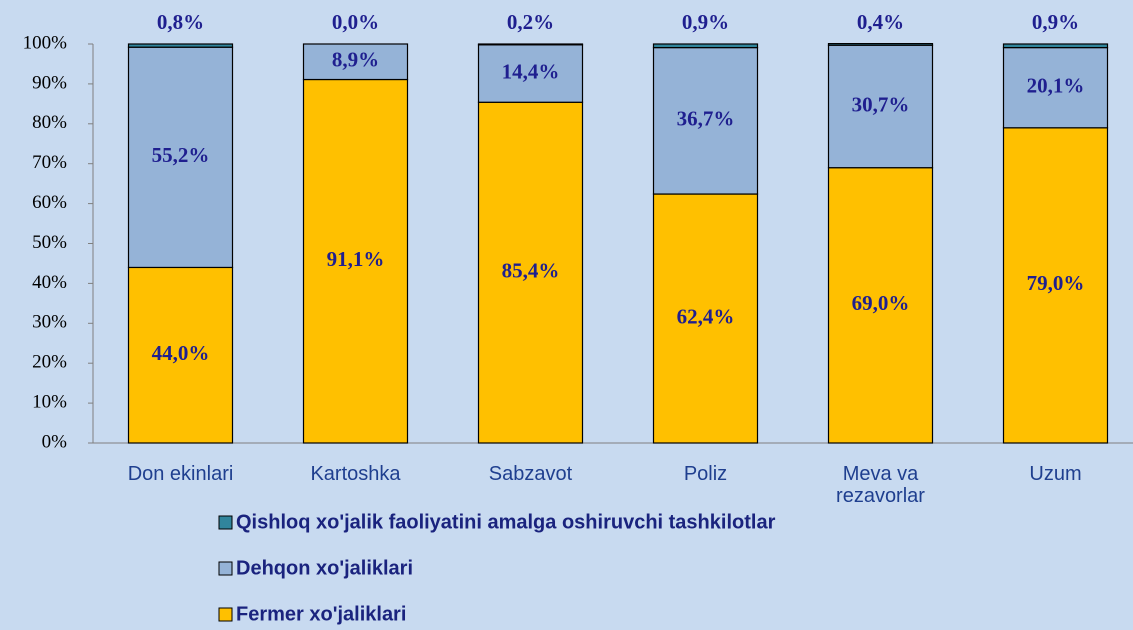 Image resolution: width=1133 pixels, height=630 pixels. I want to click on y-tick-label: 10%, so click(49, 401).